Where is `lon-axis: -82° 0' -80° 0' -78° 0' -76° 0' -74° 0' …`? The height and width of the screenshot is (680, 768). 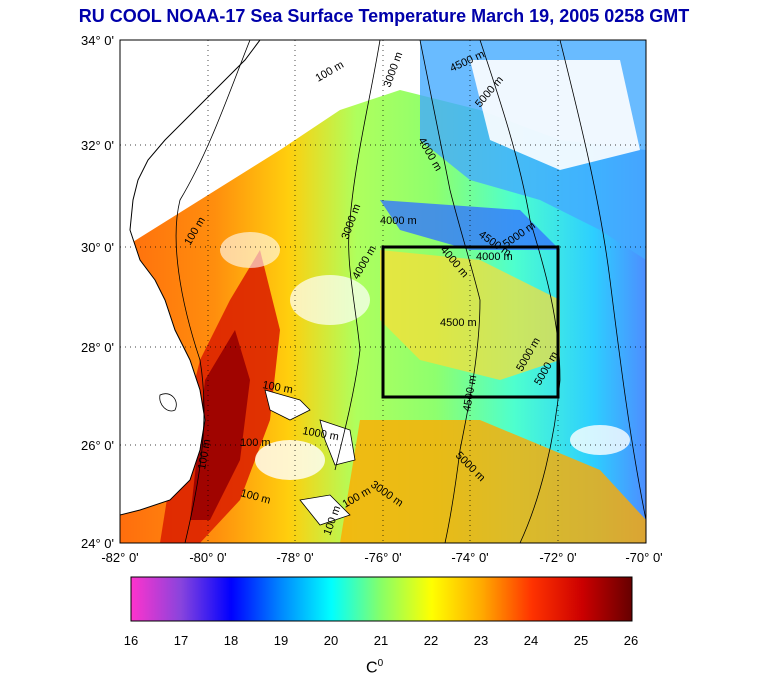 lon-axis: -82° 0' -80° 0' -78° 0' -76° 0' -74° 0' … is located at coordinates (381, 557).